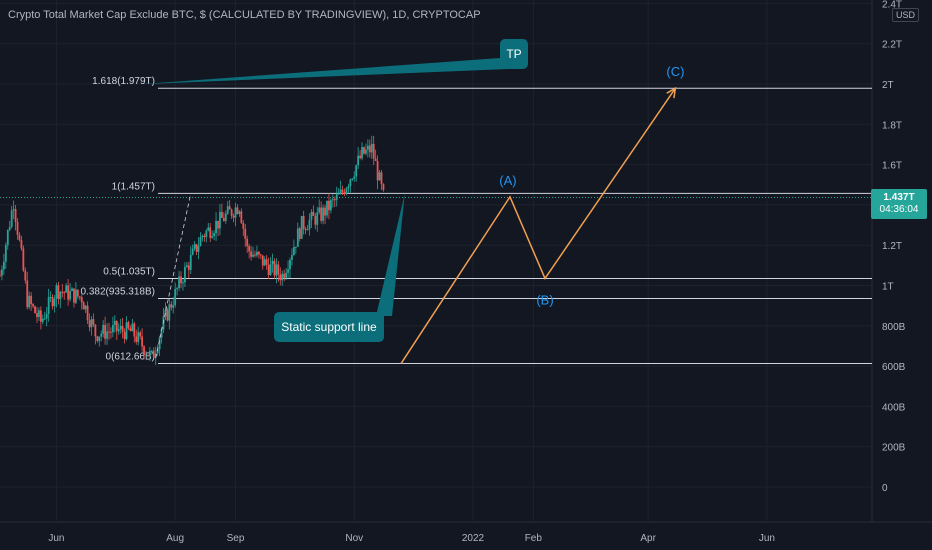 This screenshot has width=932, height=550. I want to click on tp-callout-text: TP, so click(514, 54).